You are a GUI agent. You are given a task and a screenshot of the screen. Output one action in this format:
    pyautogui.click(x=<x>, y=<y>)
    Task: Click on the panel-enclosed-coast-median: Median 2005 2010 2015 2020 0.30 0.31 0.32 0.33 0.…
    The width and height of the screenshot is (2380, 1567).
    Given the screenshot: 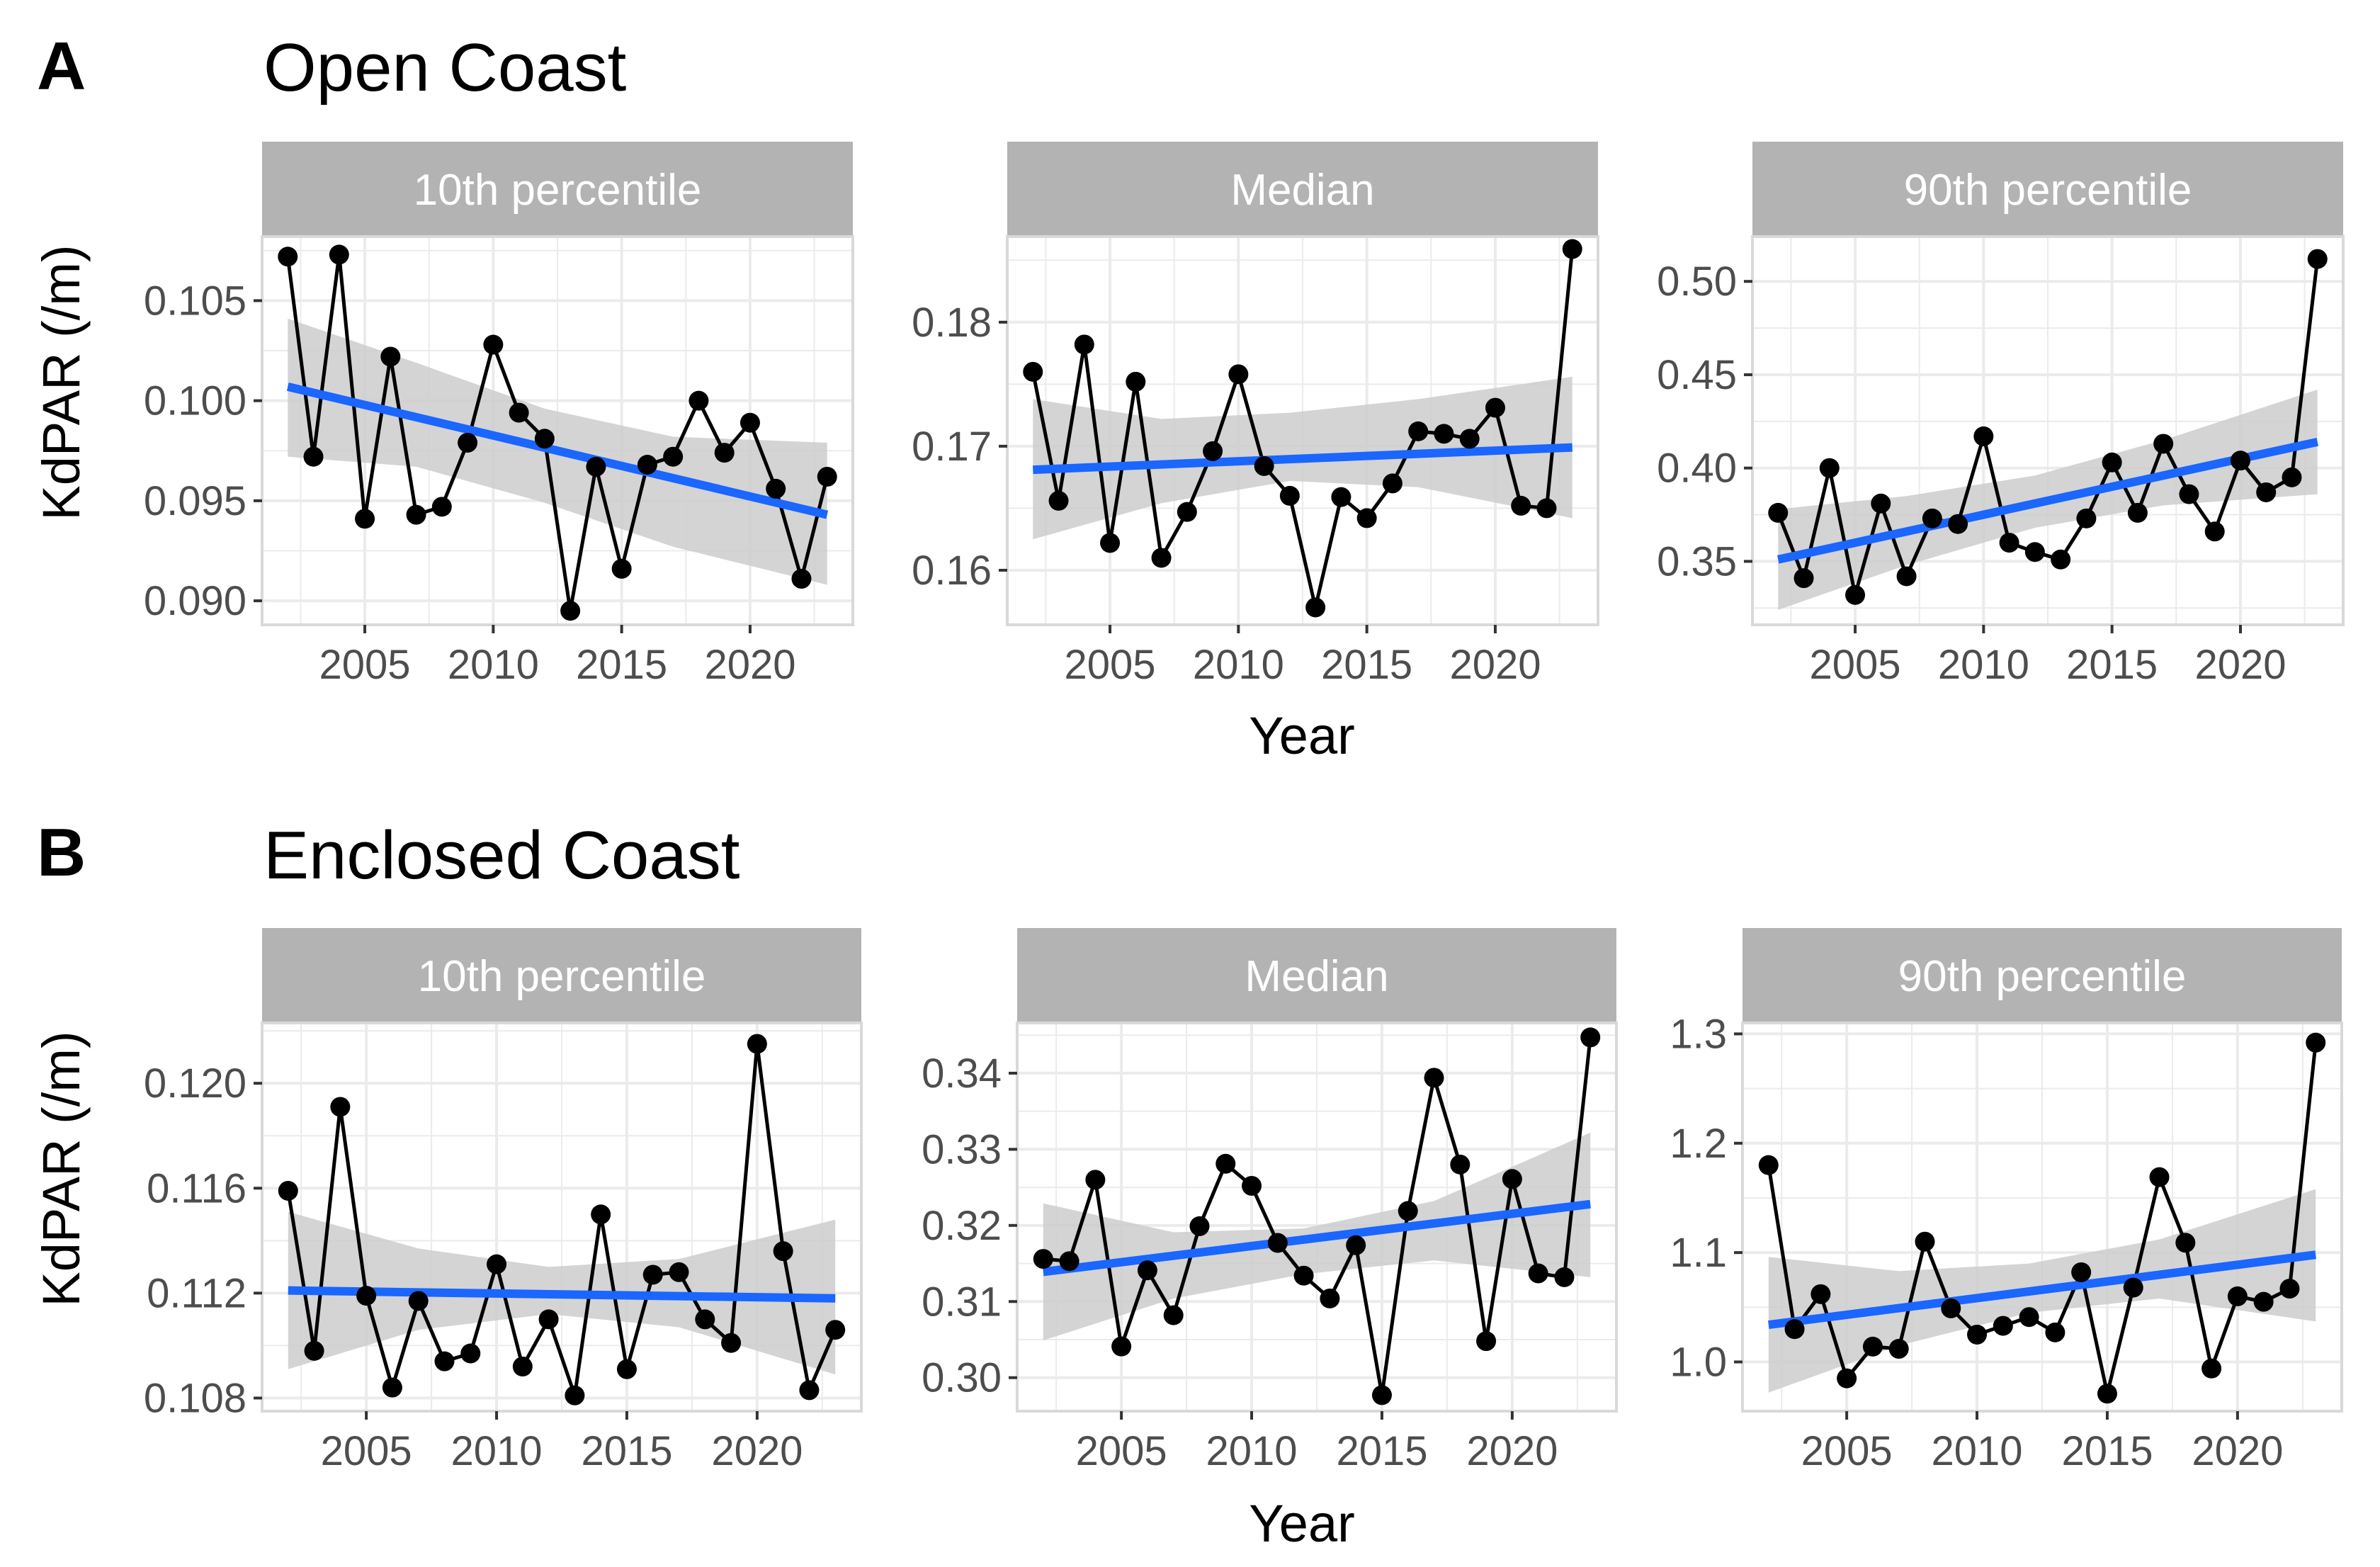 What is the action you would take?
    pyautogui.click(x=1270, y=1201)
    